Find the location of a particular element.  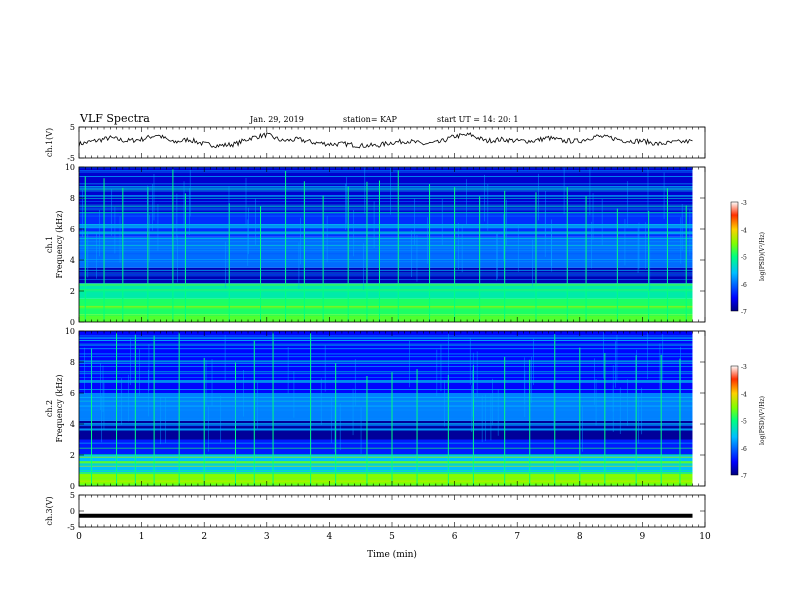

x-axis-label: Time (min) is located at coordinates (392, 554).